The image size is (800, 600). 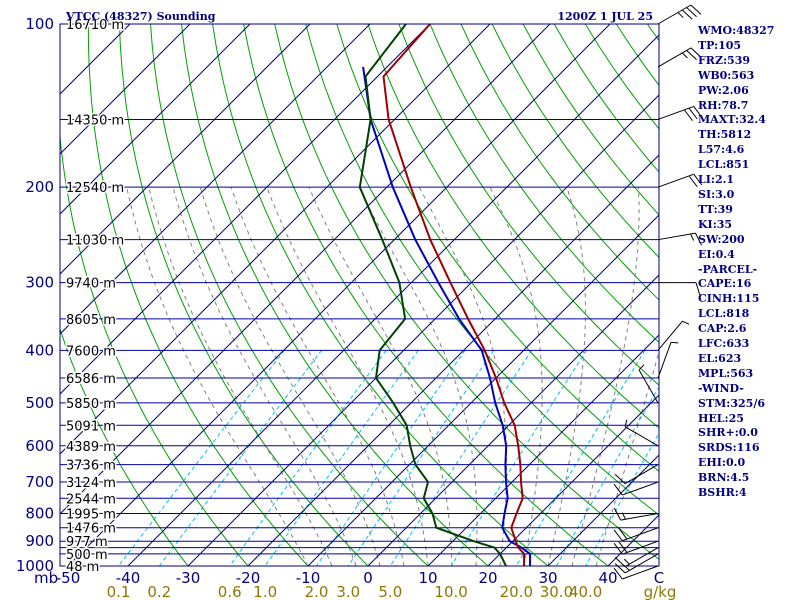 I want to click on height-label: 7600 m, so click(x=91, y=351).